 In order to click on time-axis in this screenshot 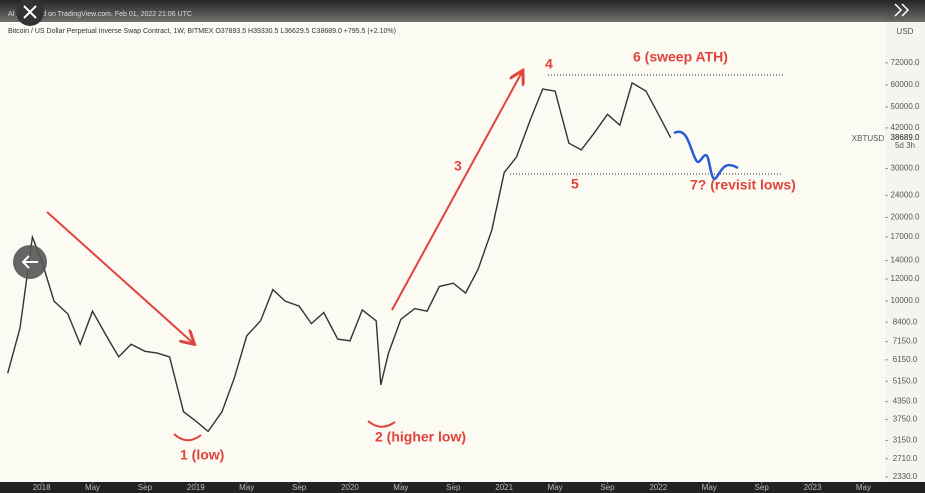, I will do `click(462, 487)`.